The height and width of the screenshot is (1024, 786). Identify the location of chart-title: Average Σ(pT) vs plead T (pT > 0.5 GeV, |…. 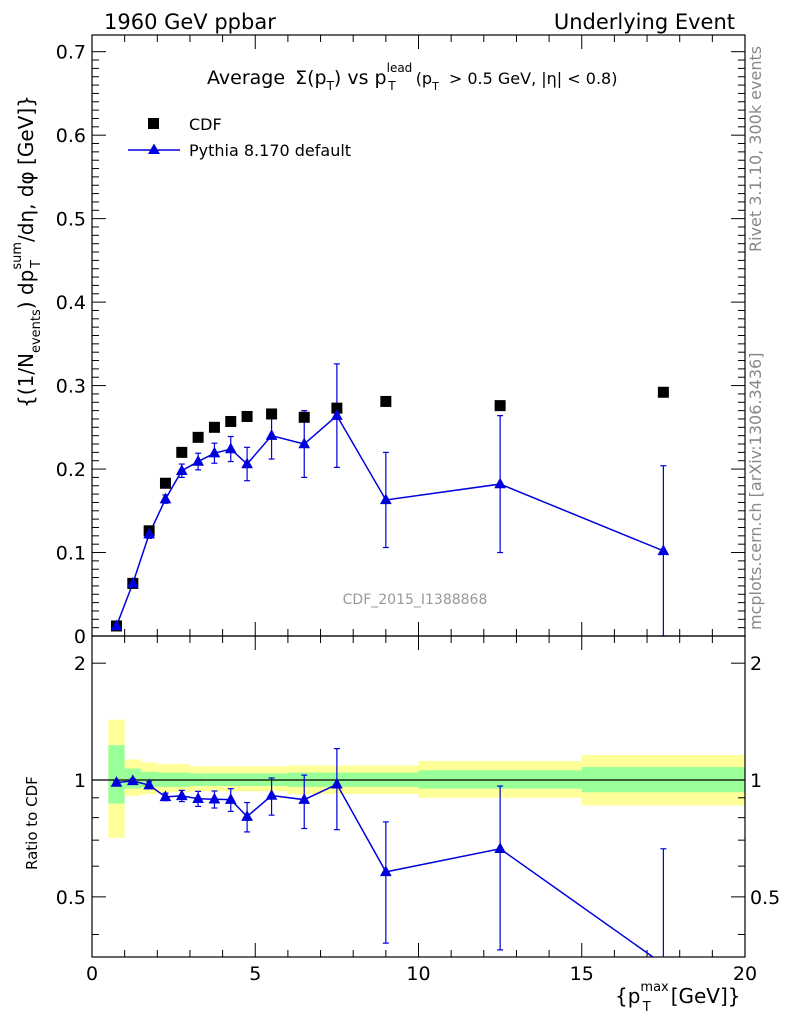
(412, 78).